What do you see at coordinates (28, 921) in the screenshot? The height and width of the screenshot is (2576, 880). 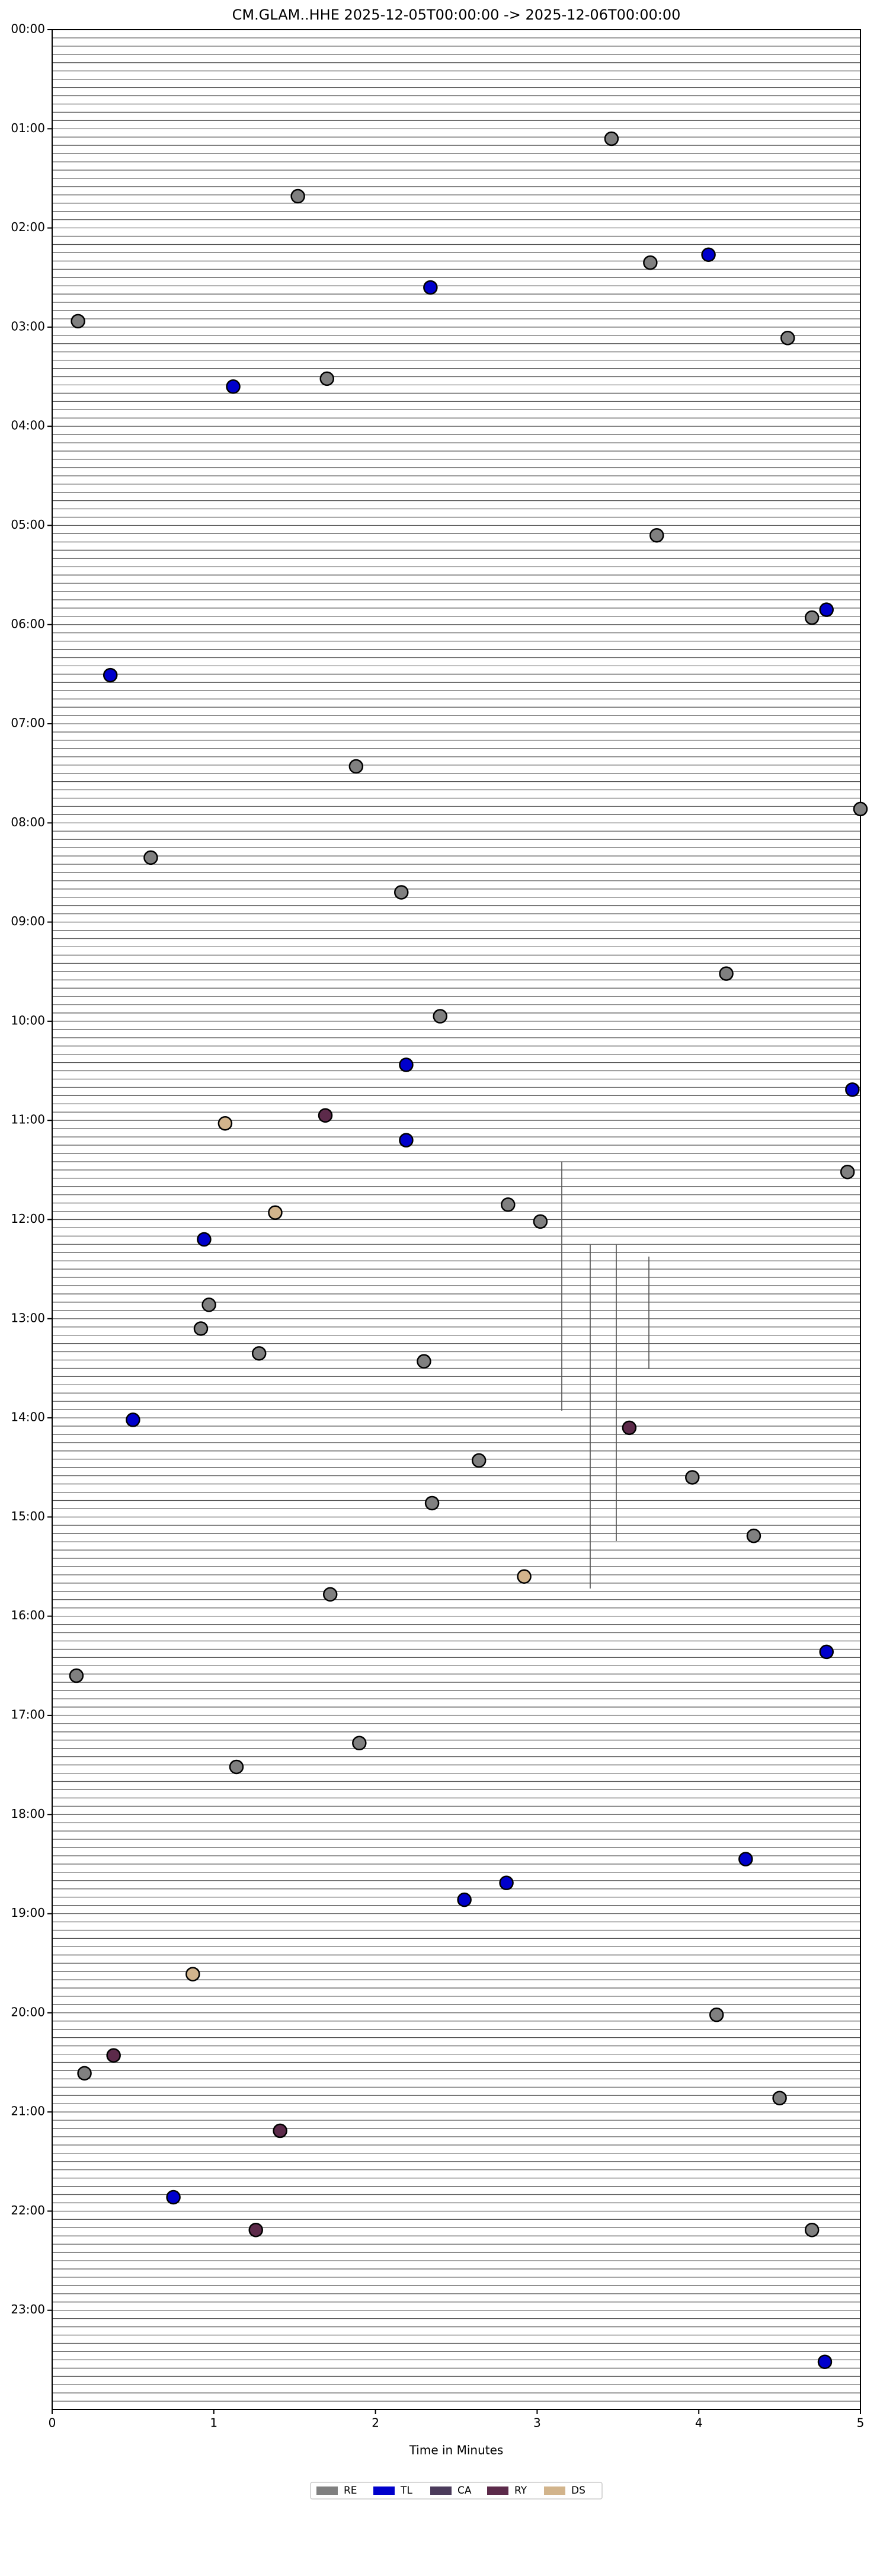 I see `y-tick-label: 09:00` at bounding box center [28, 921].